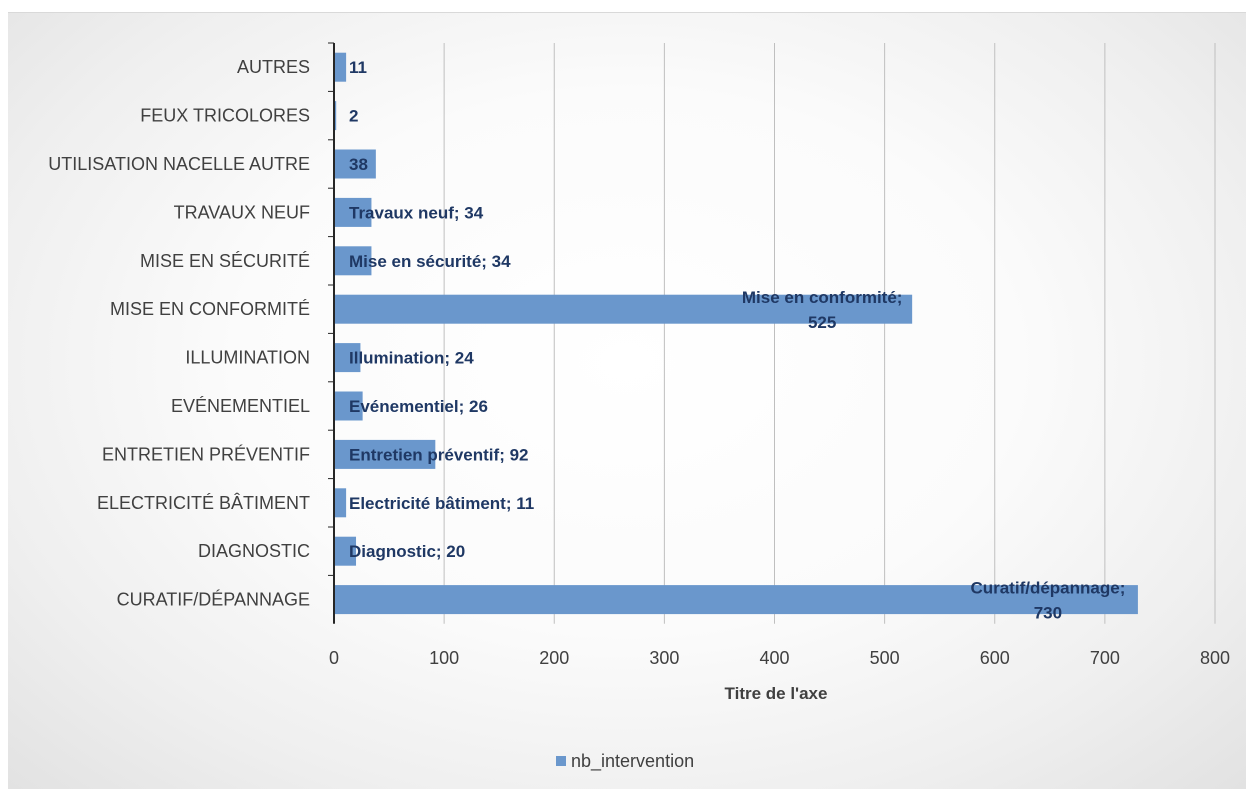 Image resolution: width=1251 pixels, height=792 pixels. I want to click on category-label: CURATIF/DÉPANNAGE, so click(213, 600).